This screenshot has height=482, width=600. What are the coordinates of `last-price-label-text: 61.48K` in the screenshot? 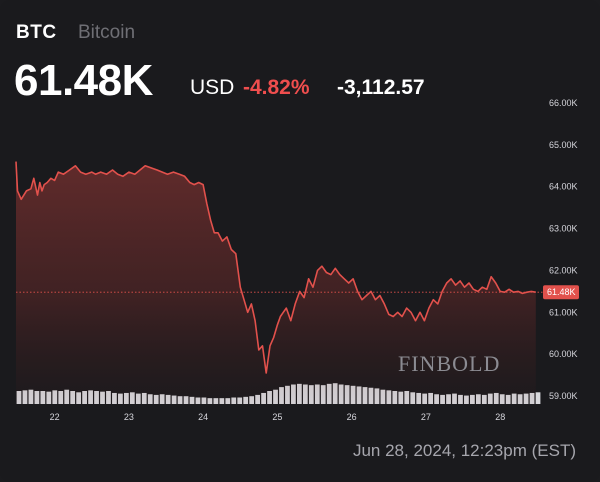 It's located at (561, 292).